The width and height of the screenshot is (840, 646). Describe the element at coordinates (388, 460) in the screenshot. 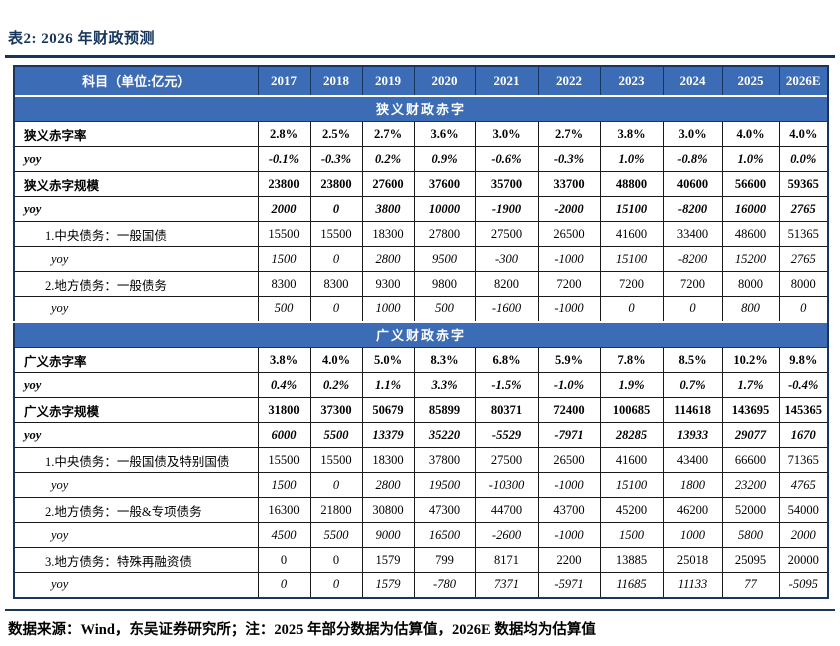

I see `value-cell: 18300` at that location.